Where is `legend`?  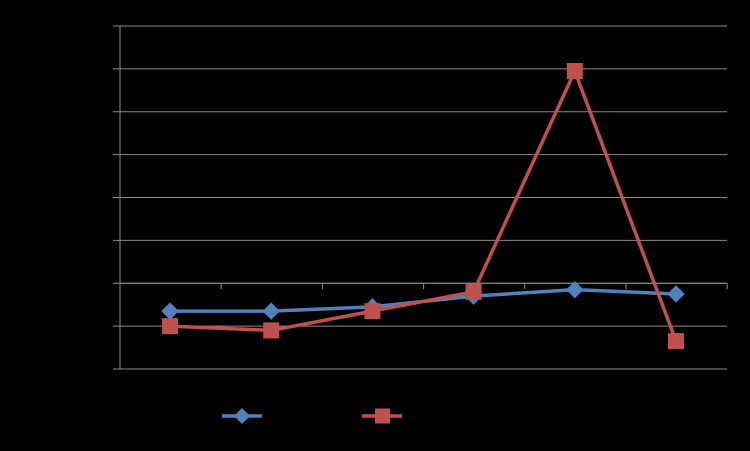
legend is located at coordinates (312, 416).